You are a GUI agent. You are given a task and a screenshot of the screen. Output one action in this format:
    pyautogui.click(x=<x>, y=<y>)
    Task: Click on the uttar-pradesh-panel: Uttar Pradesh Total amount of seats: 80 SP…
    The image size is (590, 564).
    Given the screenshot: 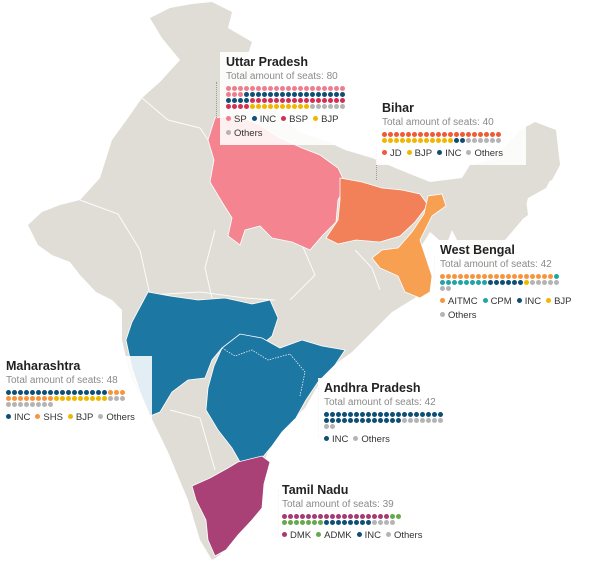 What is the action you would take?
    pyautogui.click(x=299, y=98)
    